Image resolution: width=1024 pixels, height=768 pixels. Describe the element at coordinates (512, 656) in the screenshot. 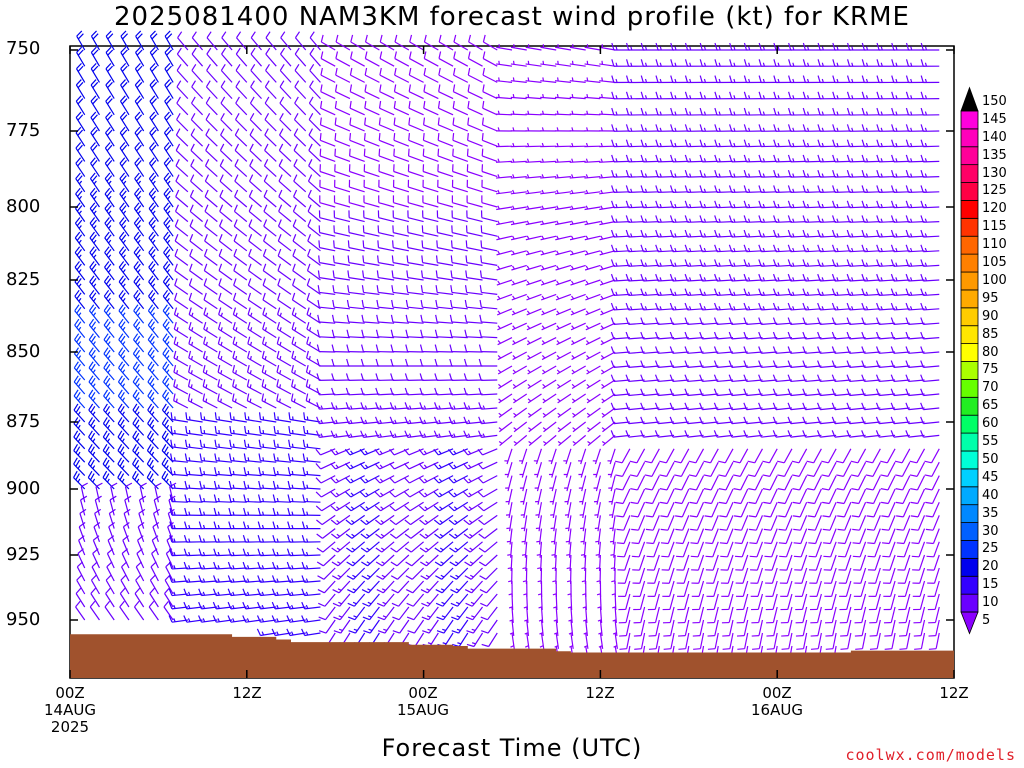

I see `terrain-fill` at that location.